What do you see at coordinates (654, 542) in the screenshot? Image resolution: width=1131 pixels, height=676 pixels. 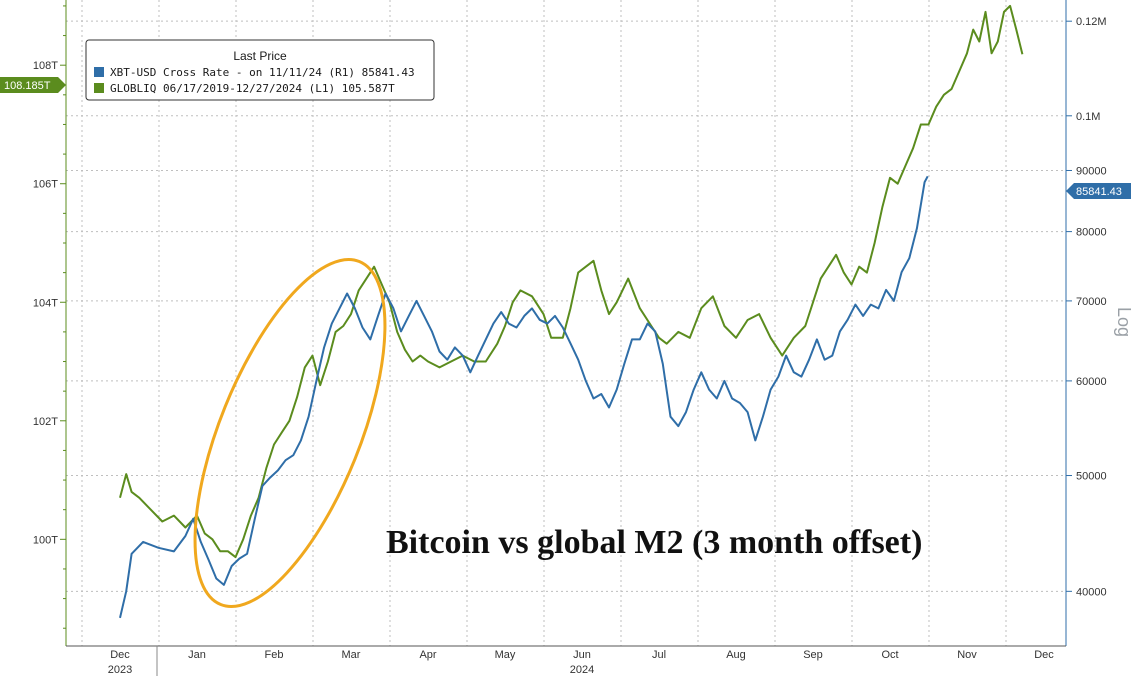 I see `chart-annotation: Bitcoin vs global M2 (3 month offset)` at bounding box center [654, 542].